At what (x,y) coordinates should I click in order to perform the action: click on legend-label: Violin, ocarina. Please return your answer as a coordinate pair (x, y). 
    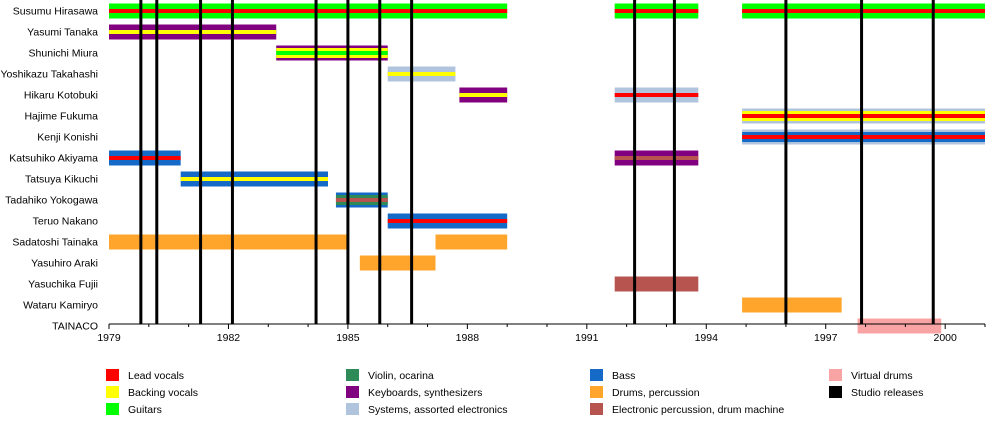
    Looking at the image, I should click on (401, 376).